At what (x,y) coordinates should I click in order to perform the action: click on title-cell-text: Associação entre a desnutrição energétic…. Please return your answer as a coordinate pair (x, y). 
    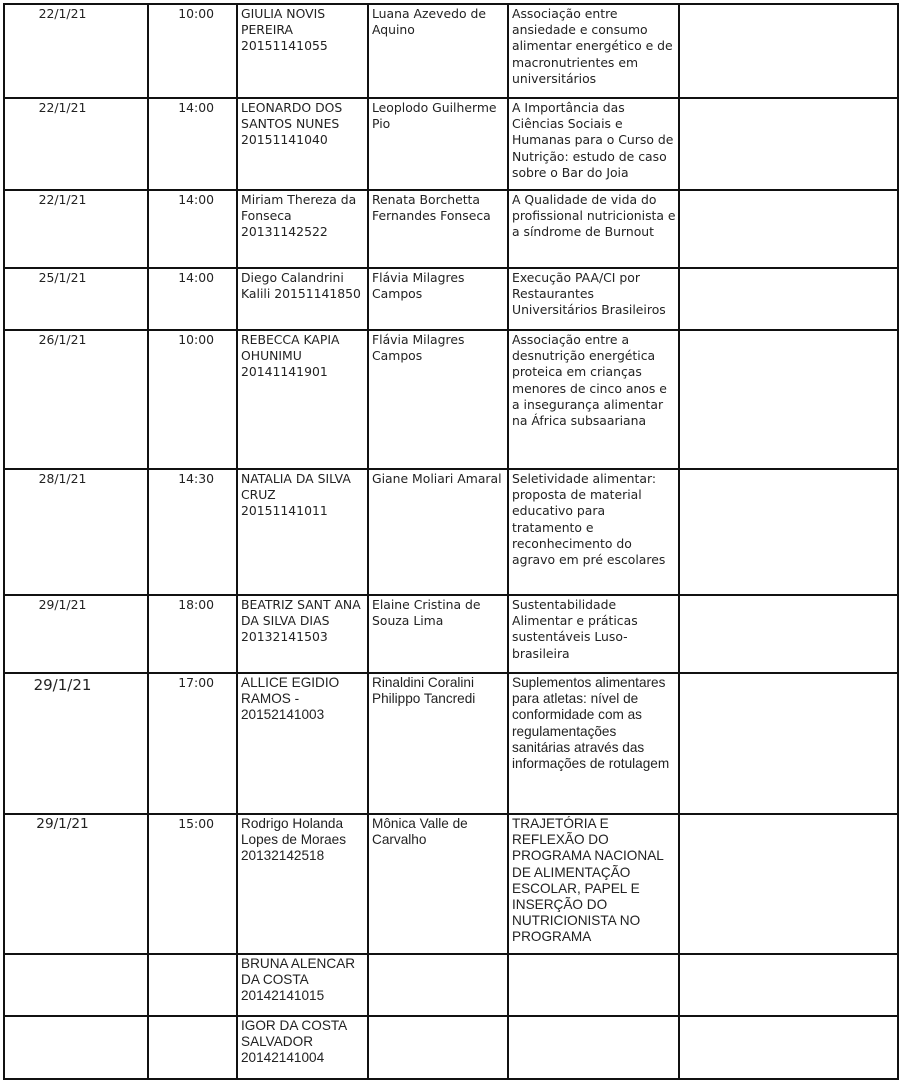
    Looking at the image, I should click on (589, 380).